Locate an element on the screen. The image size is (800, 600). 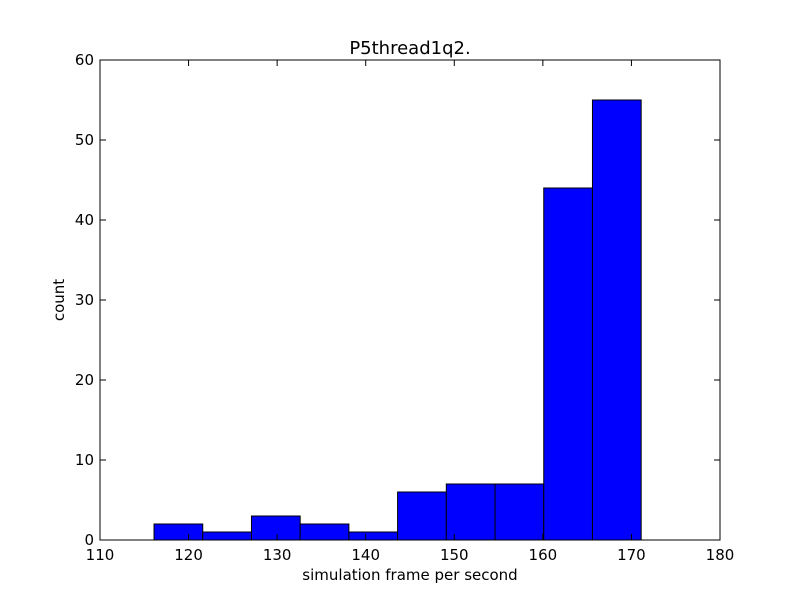
y-tick-label: 30 is located at coordinates (84, 300).